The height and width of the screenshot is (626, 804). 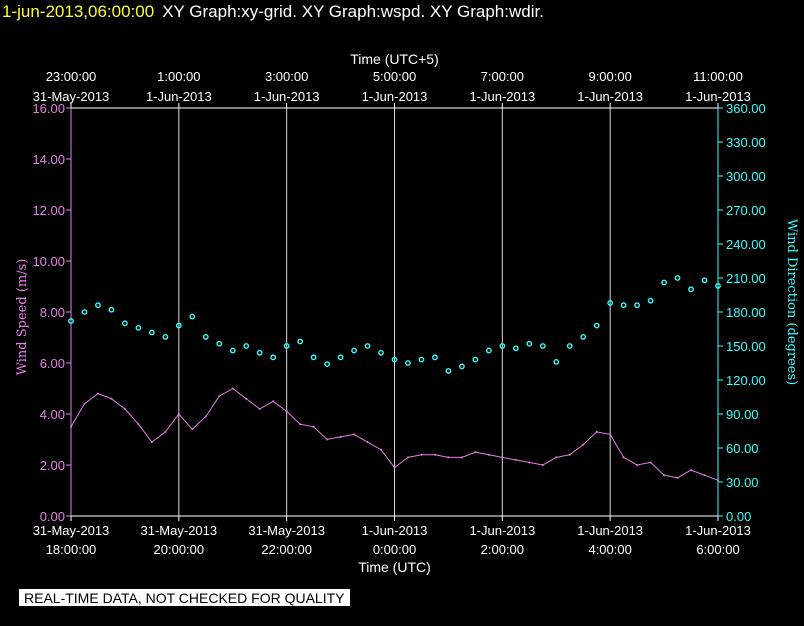 What do you see at coordinates (746, 244) in the screenshot?
I see `y2-tick-label-8: 240.00` at bounding box center [746, 244].